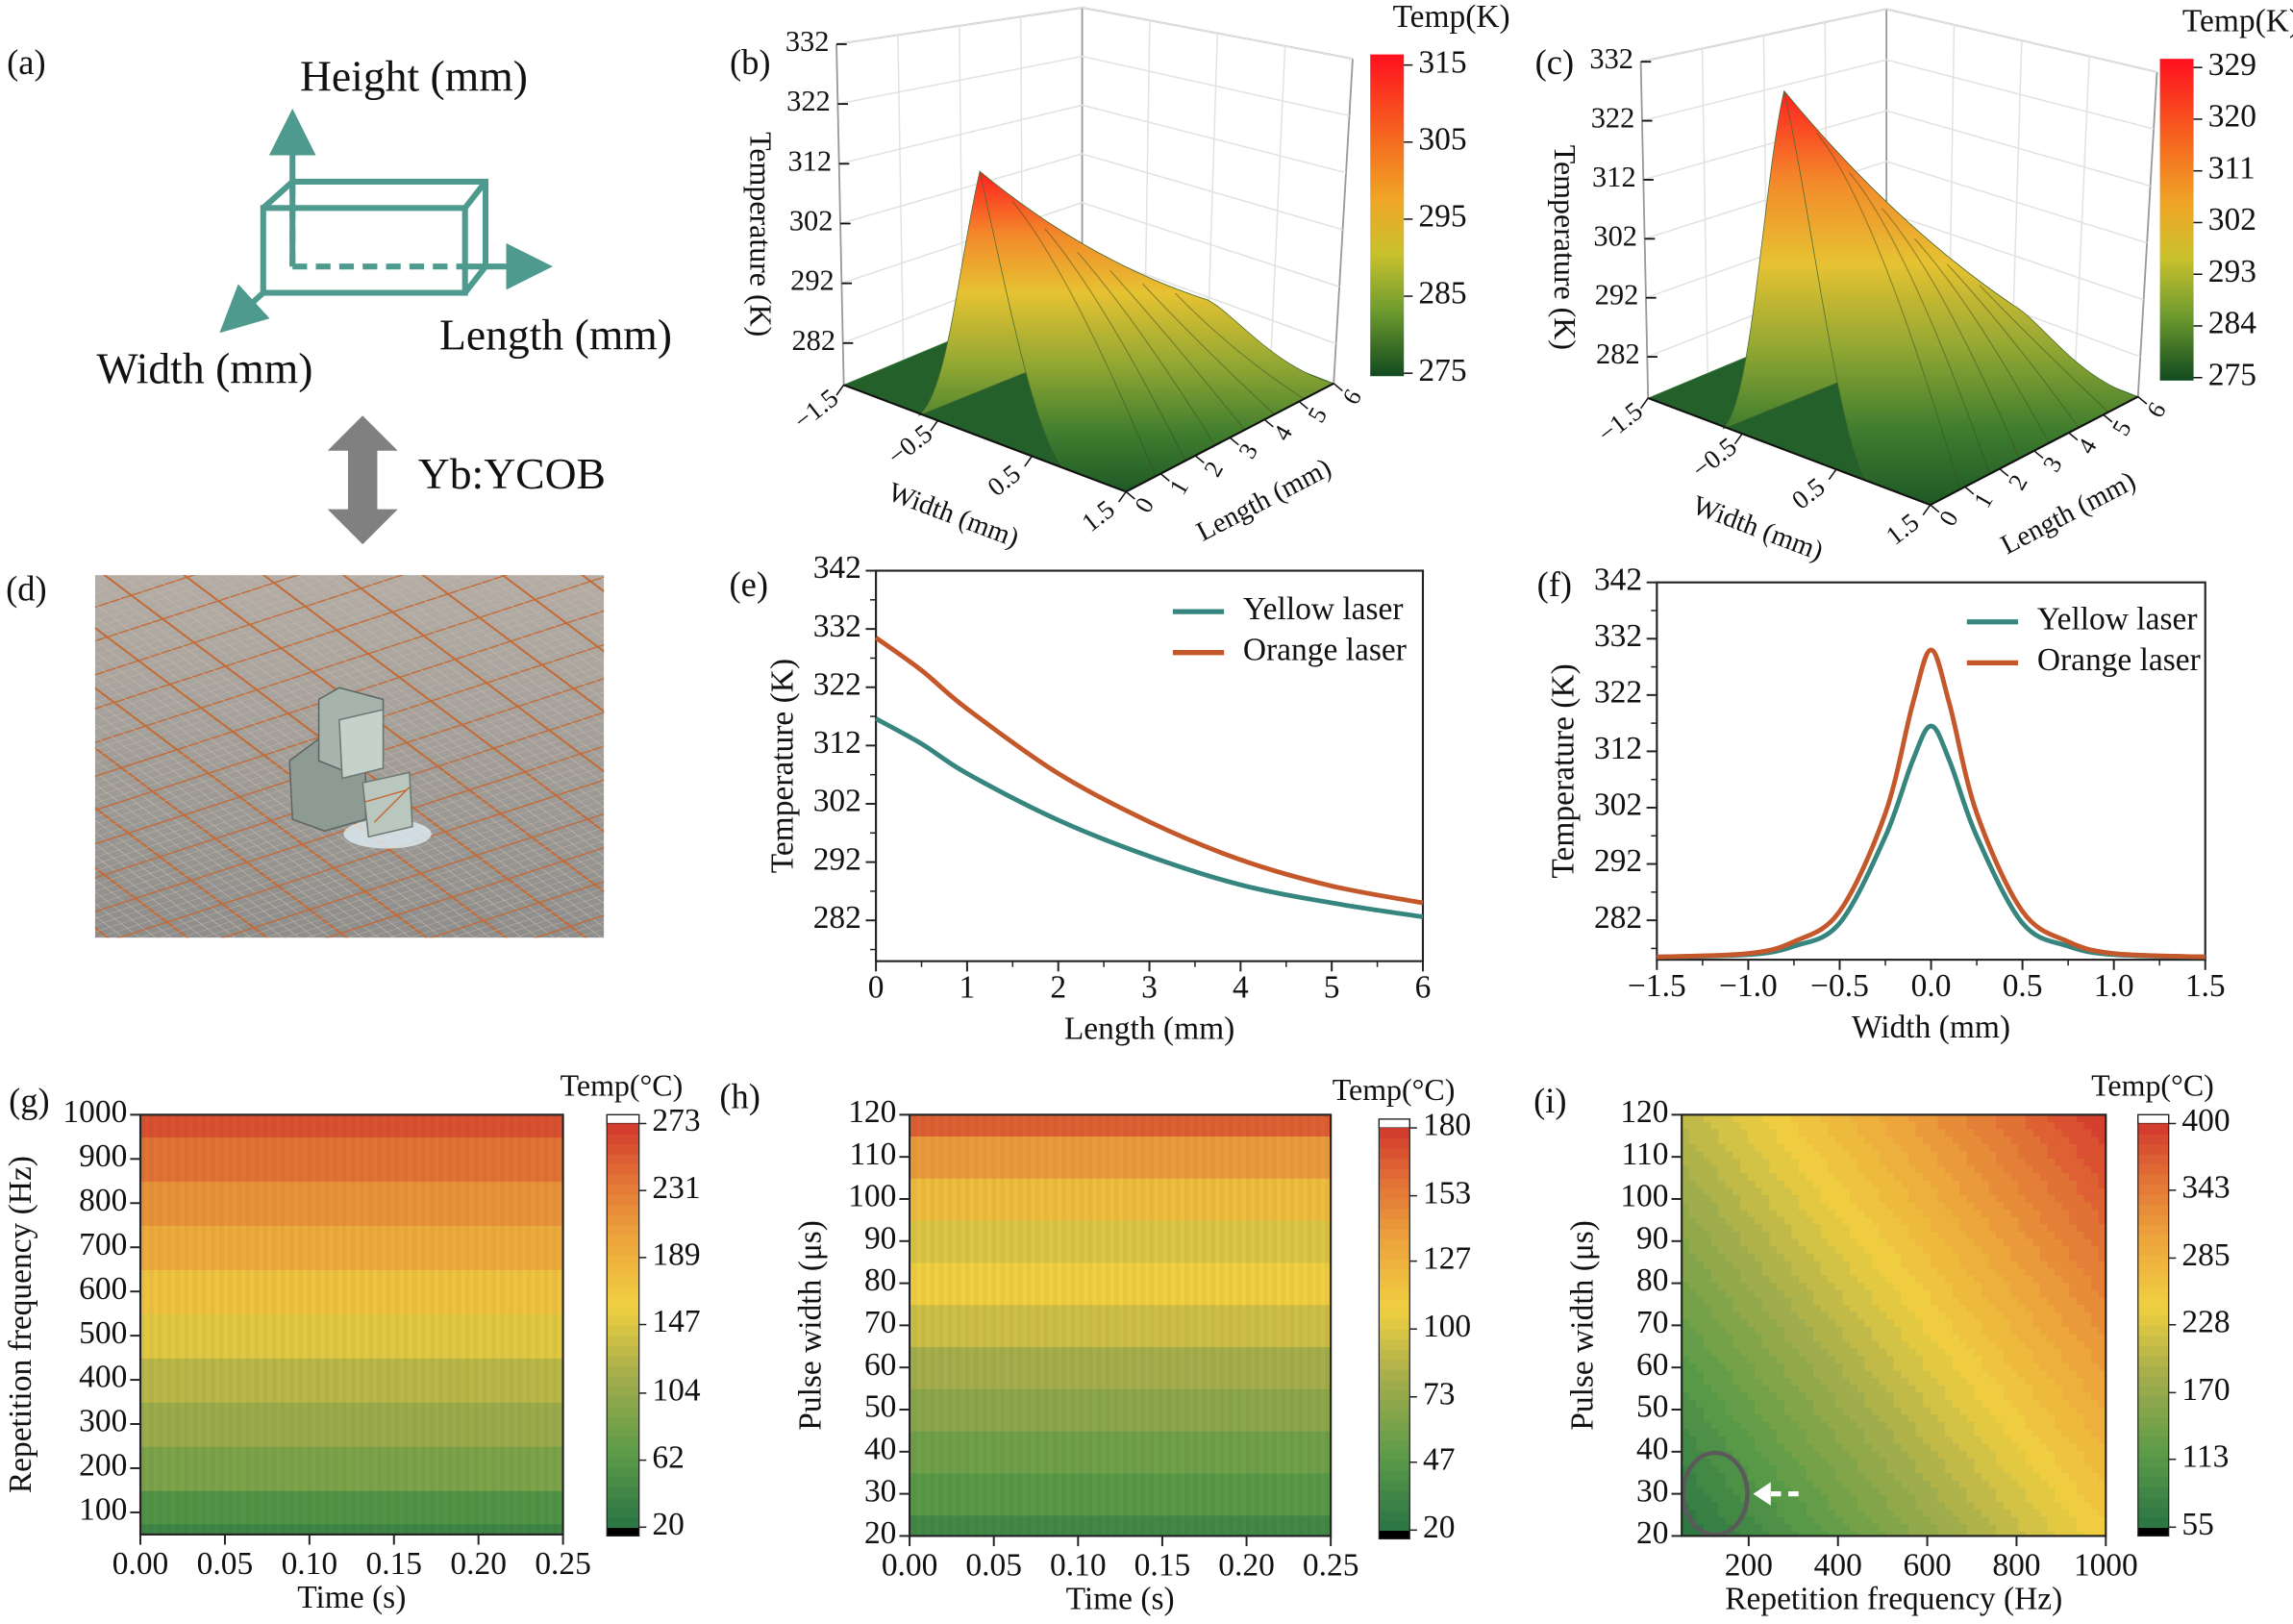 The image size is (2293, 1624). What do you see at coordinates (1652, 1491) in the screenshot?
I see `y-tick-label: 30` at bounding box center [1652, 1491].